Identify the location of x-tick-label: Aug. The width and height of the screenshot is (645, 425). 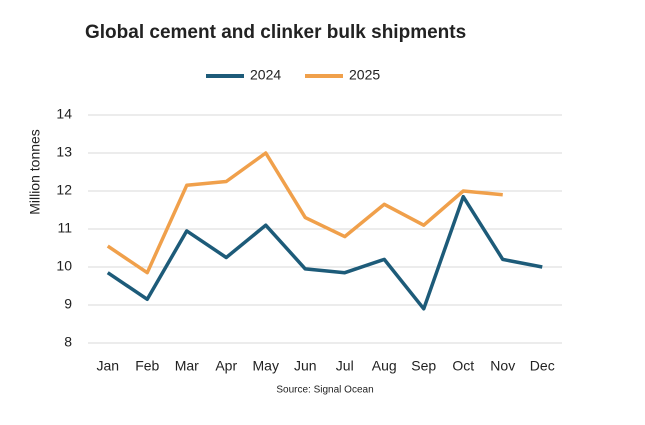
(384, 366).